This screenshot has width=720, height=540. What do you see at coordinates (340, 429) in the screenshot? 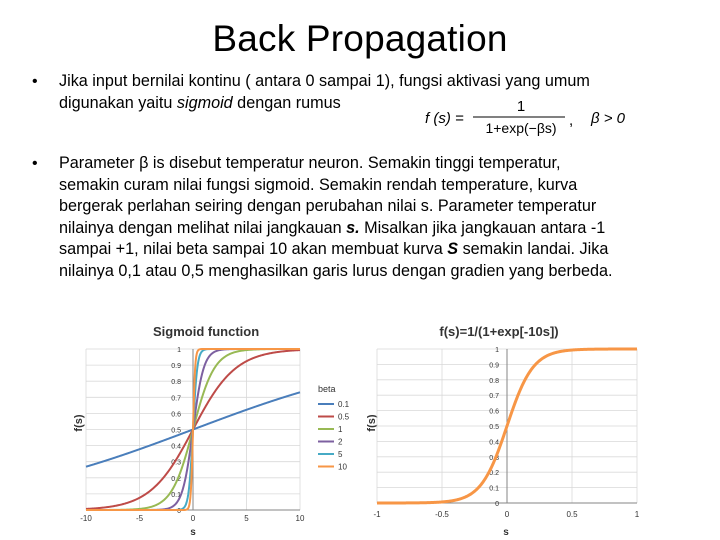
I see `legend-label: 1` at bounding box center [340, 429].